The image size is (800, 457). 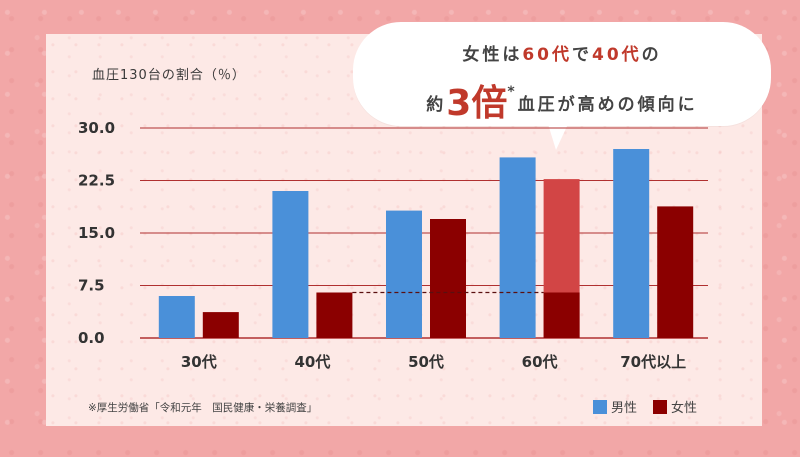 I want to click on bubble-text-de: で, so click(x=582, y=55).